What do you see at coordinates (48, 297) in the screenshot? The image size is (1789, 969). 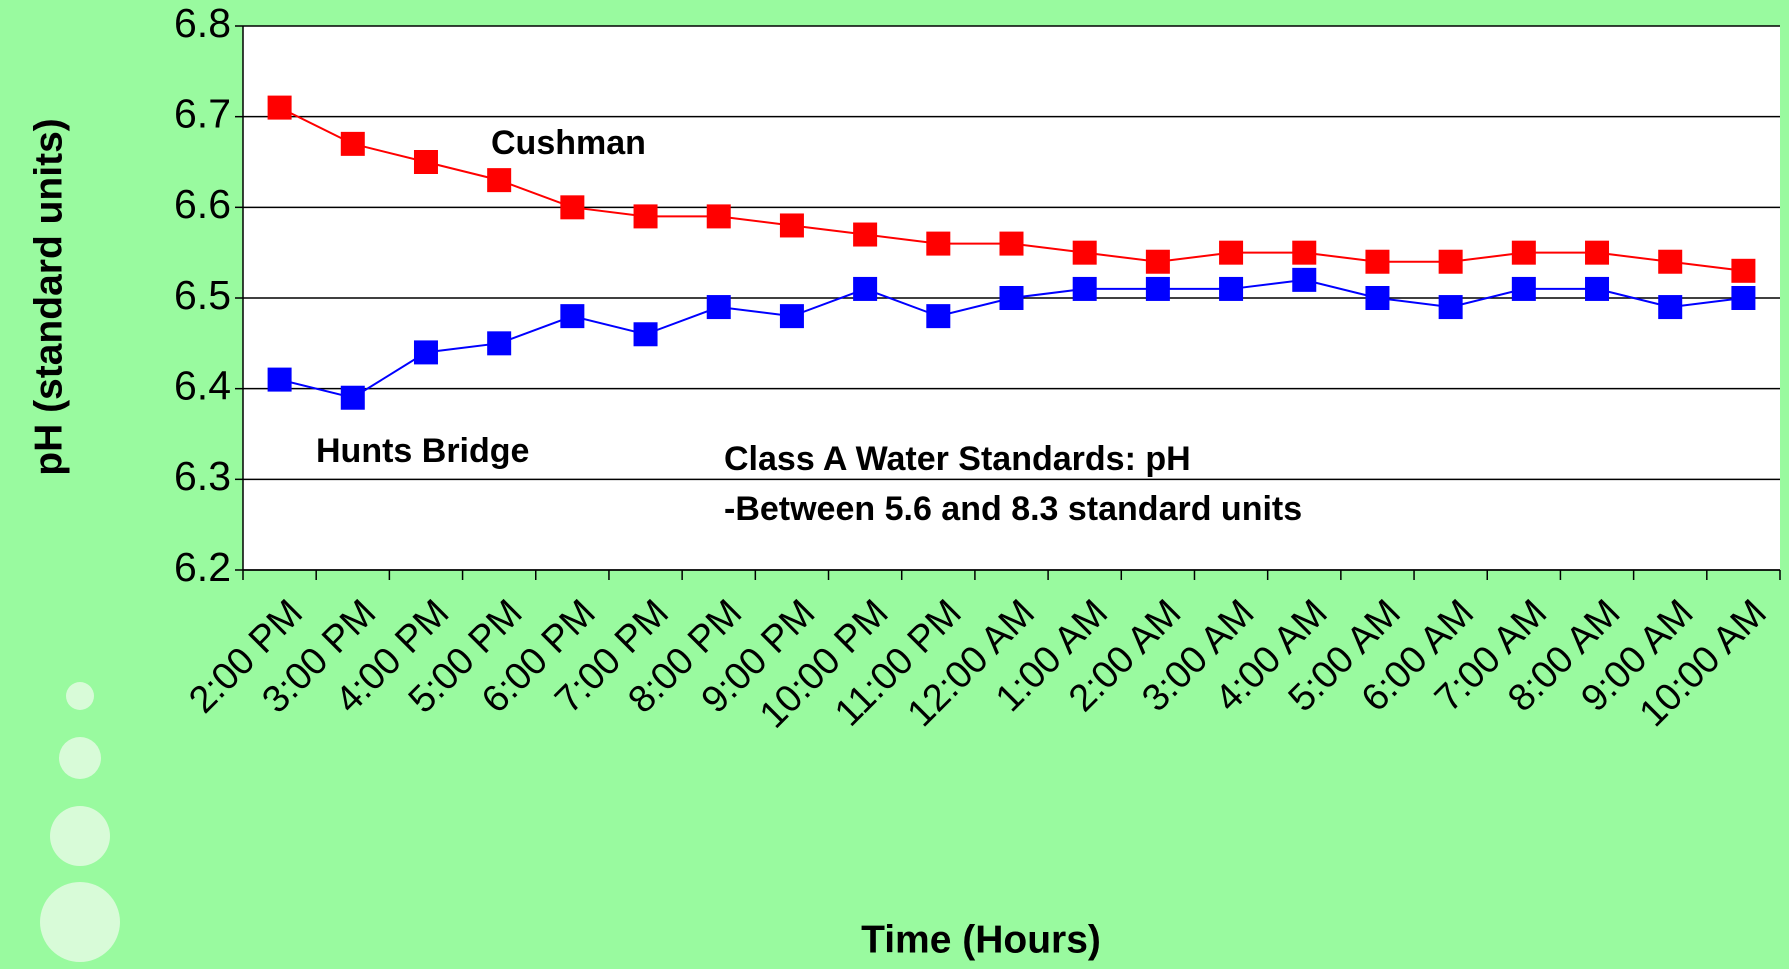 I see `y-axis-label: pH (standard units)` at bounding box center [48, 297].